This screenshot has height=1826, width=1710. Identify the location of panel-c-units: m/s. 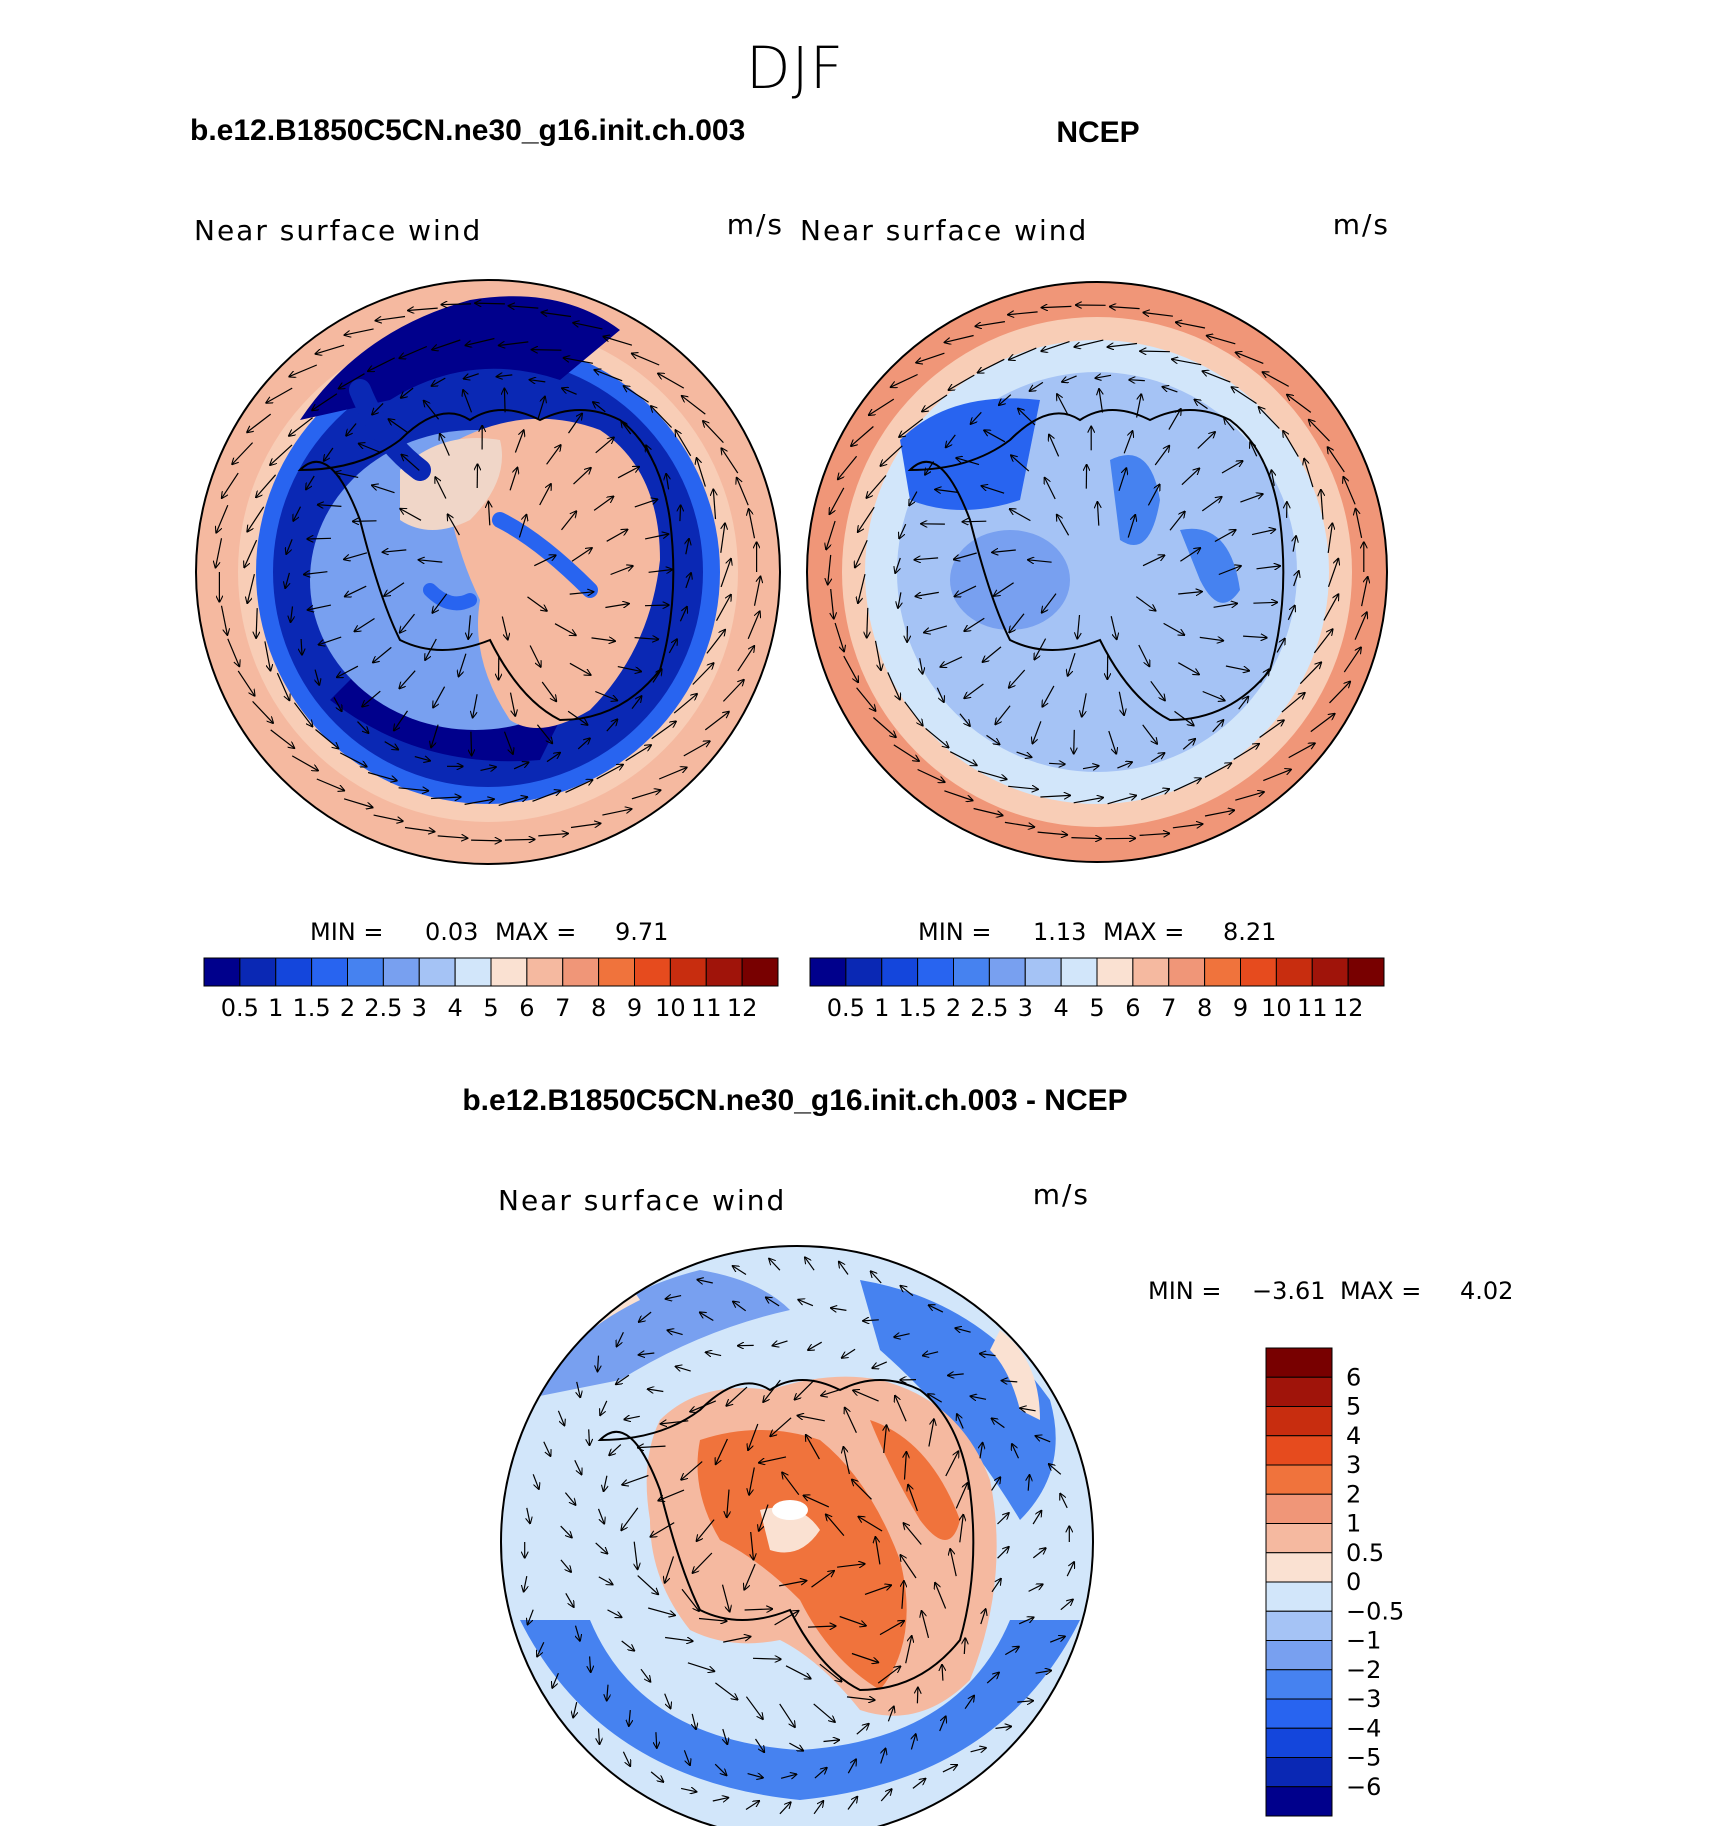
(1061, 1194).